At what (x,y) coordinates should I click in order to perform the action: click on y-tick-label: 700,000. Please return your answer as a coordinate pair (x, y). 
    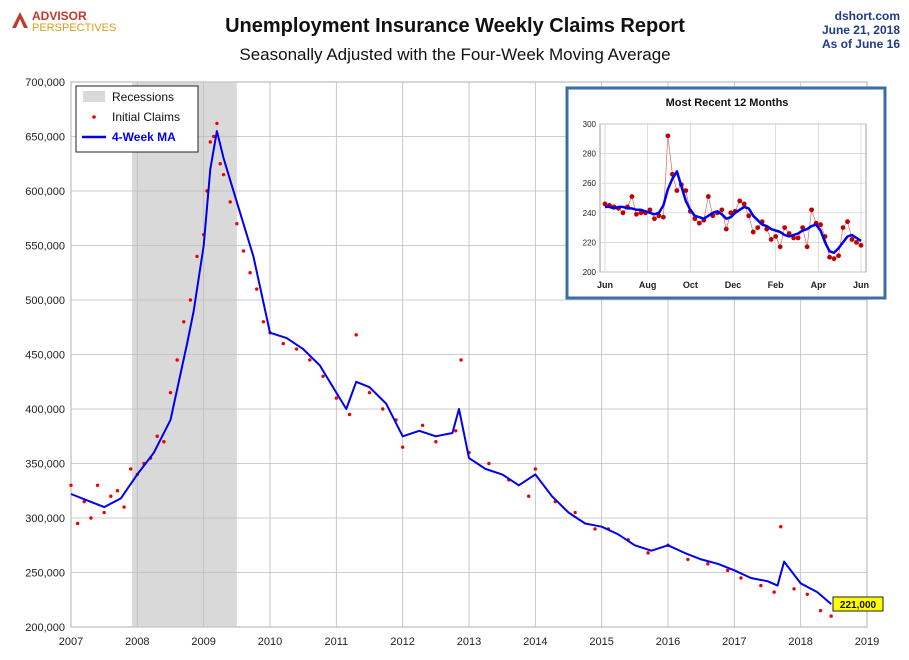
    Looking at the image, I should click on (45, 83).